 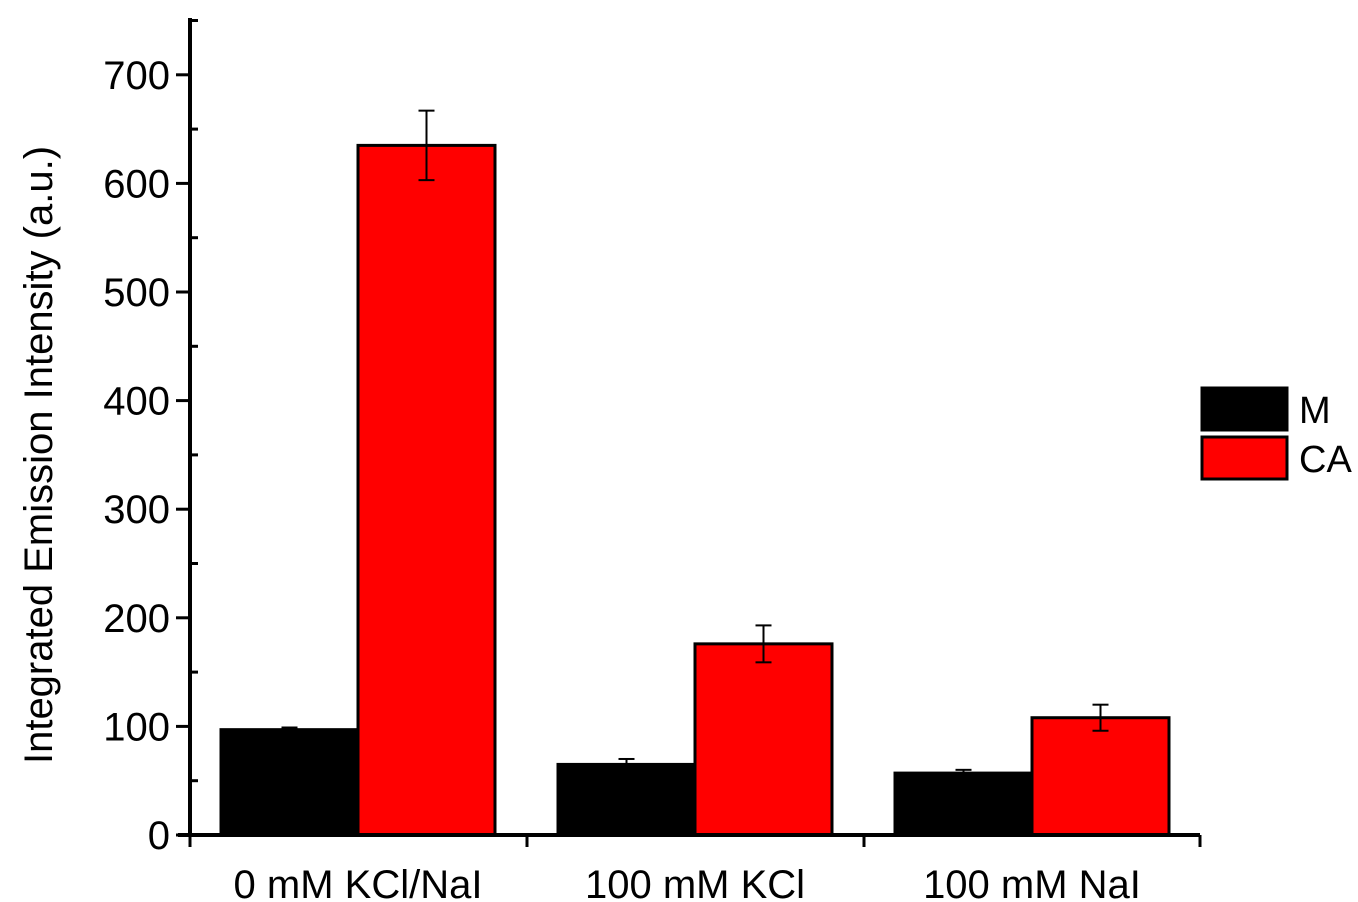 I want to click on x-tick-label: 0 mM KCl/NaI, so click(x=358, y=882).